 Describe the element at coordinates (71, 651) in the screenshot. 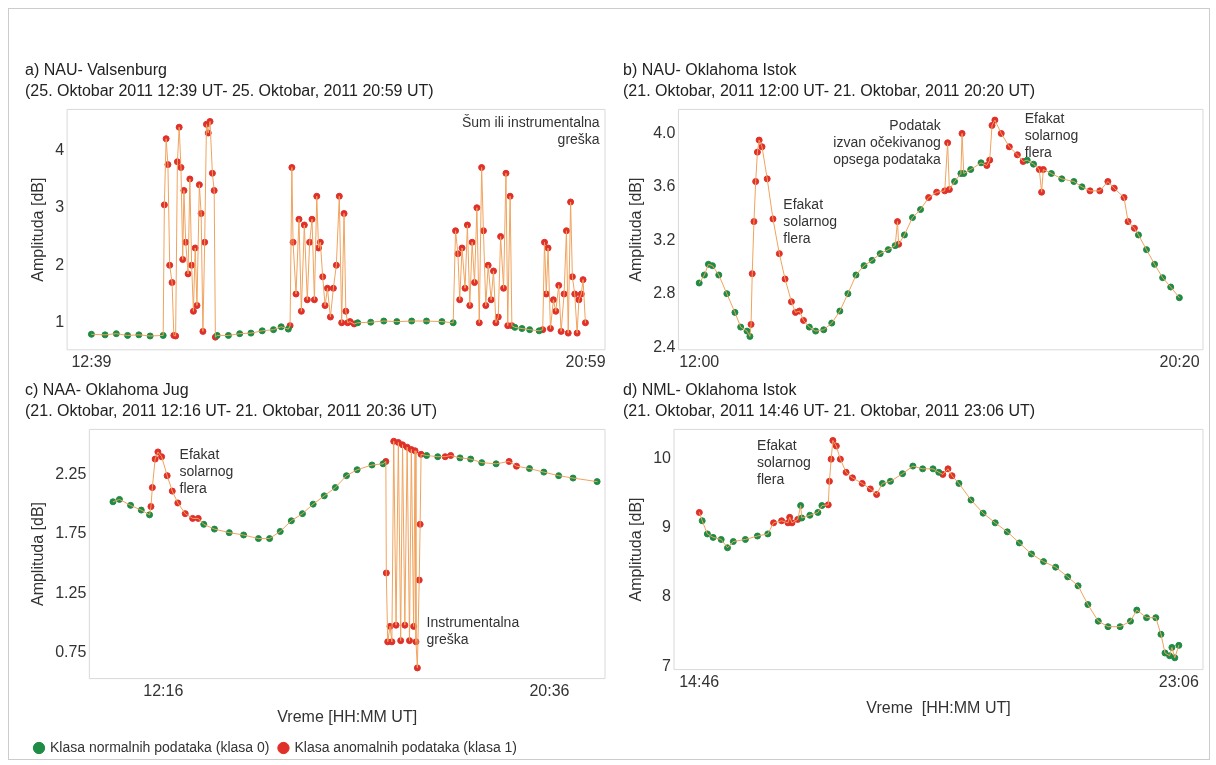

I see `y-tick-label: 0.75` at that location.